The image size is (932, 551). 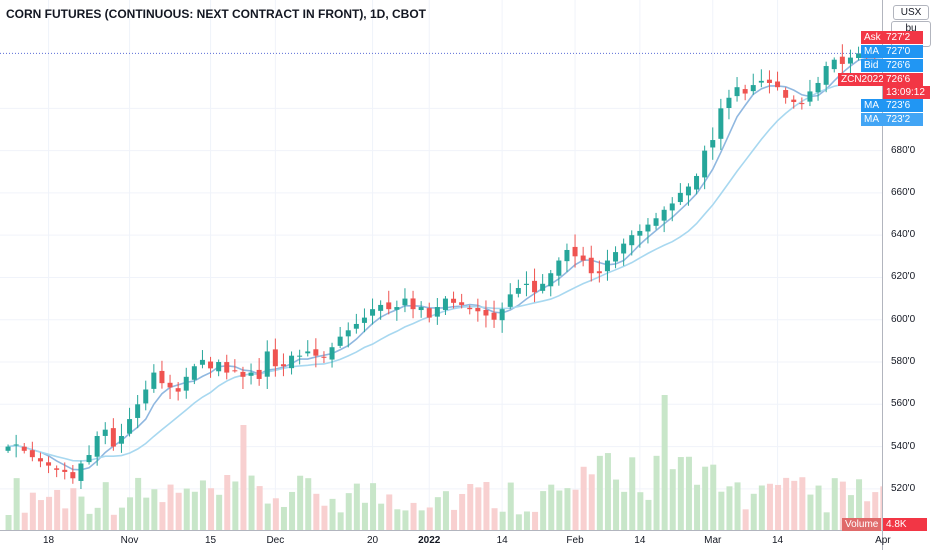 What do you see at coordinates (906, 92) in the screenshot?
I see `price-tag-value: 13:09:12` at bounding box center [906, 92].